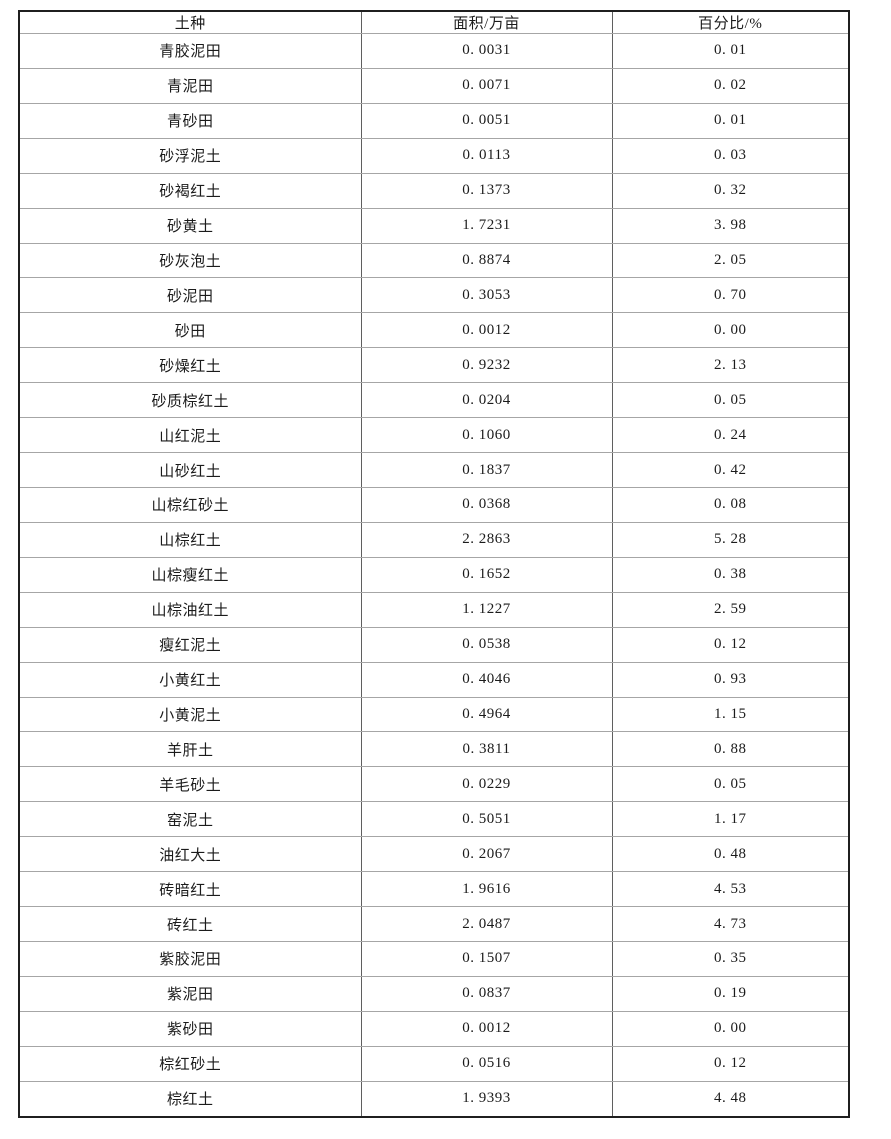 The image size is (891, 1139). Describe the element at coordinates (486, 1063) in the screenshot. I see `area-cell: 0. 0516` at that location.